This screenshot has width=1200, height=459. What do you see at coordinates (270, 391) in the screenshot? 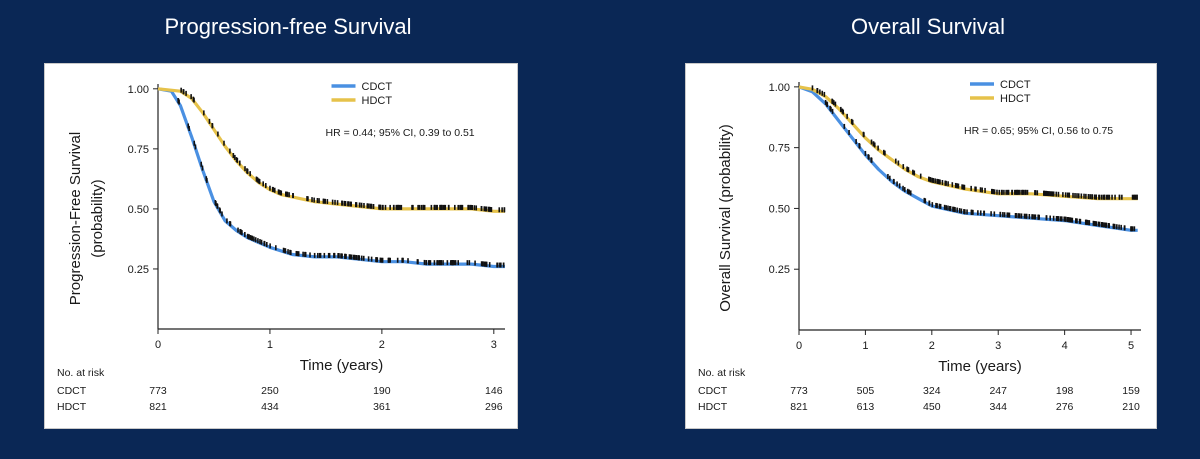
I see `pfs-risk-cell: 250` at bounding box center [270, 391].